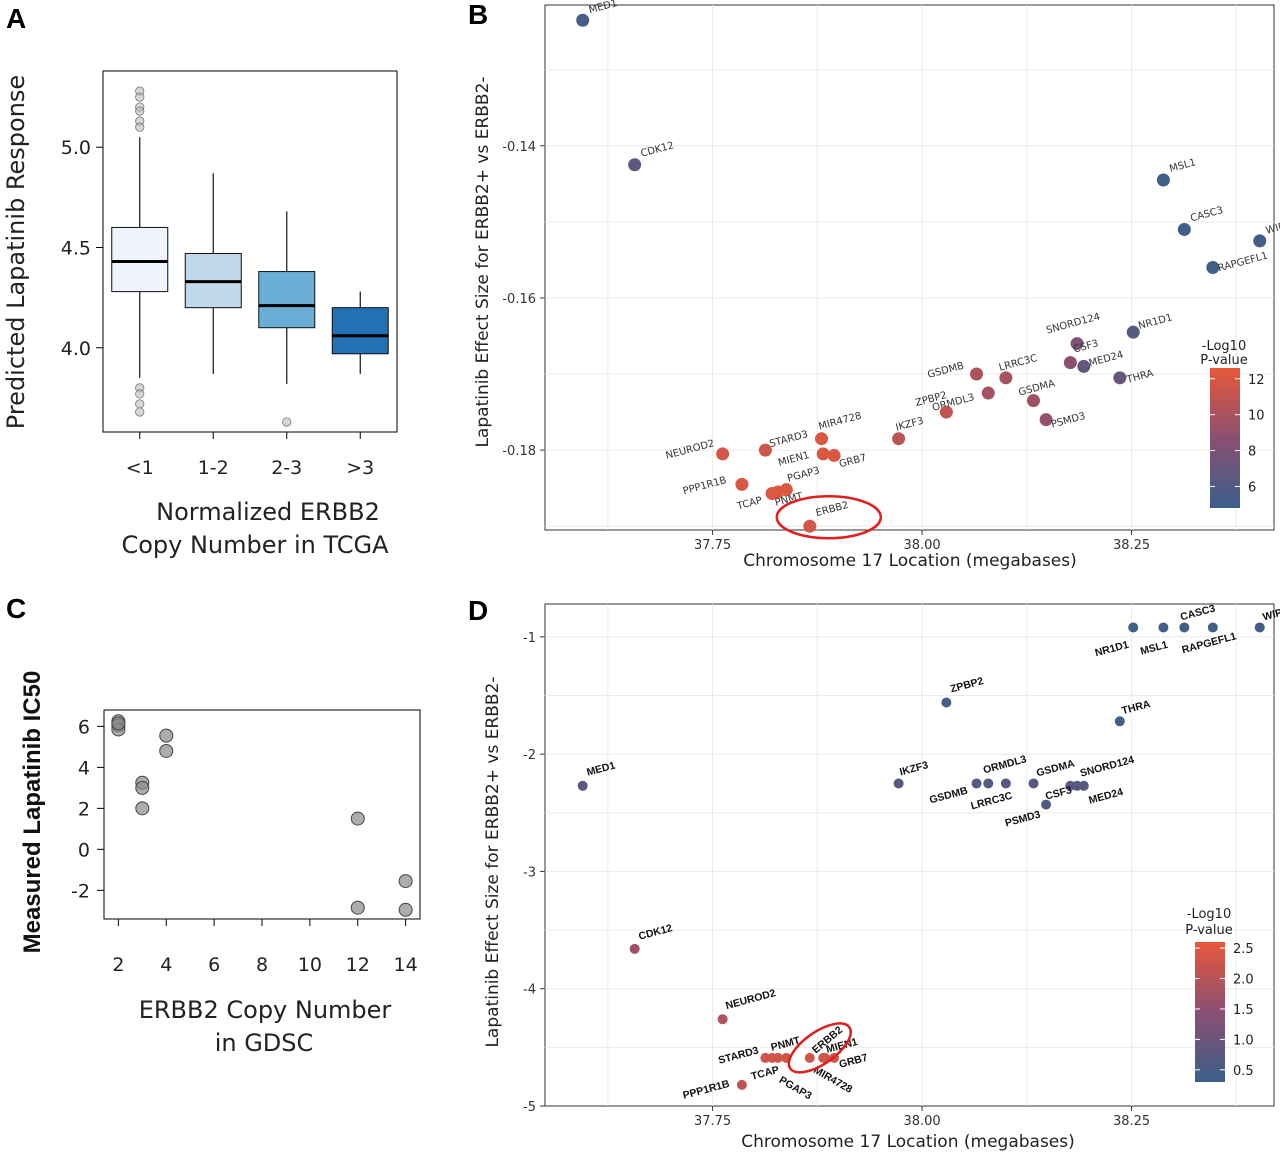 The height and width of the screenshot is (1156, 1280). Describe the element at coordinates (84, 850) in the screenshot. I see `y-tick-label: 0` at that location.